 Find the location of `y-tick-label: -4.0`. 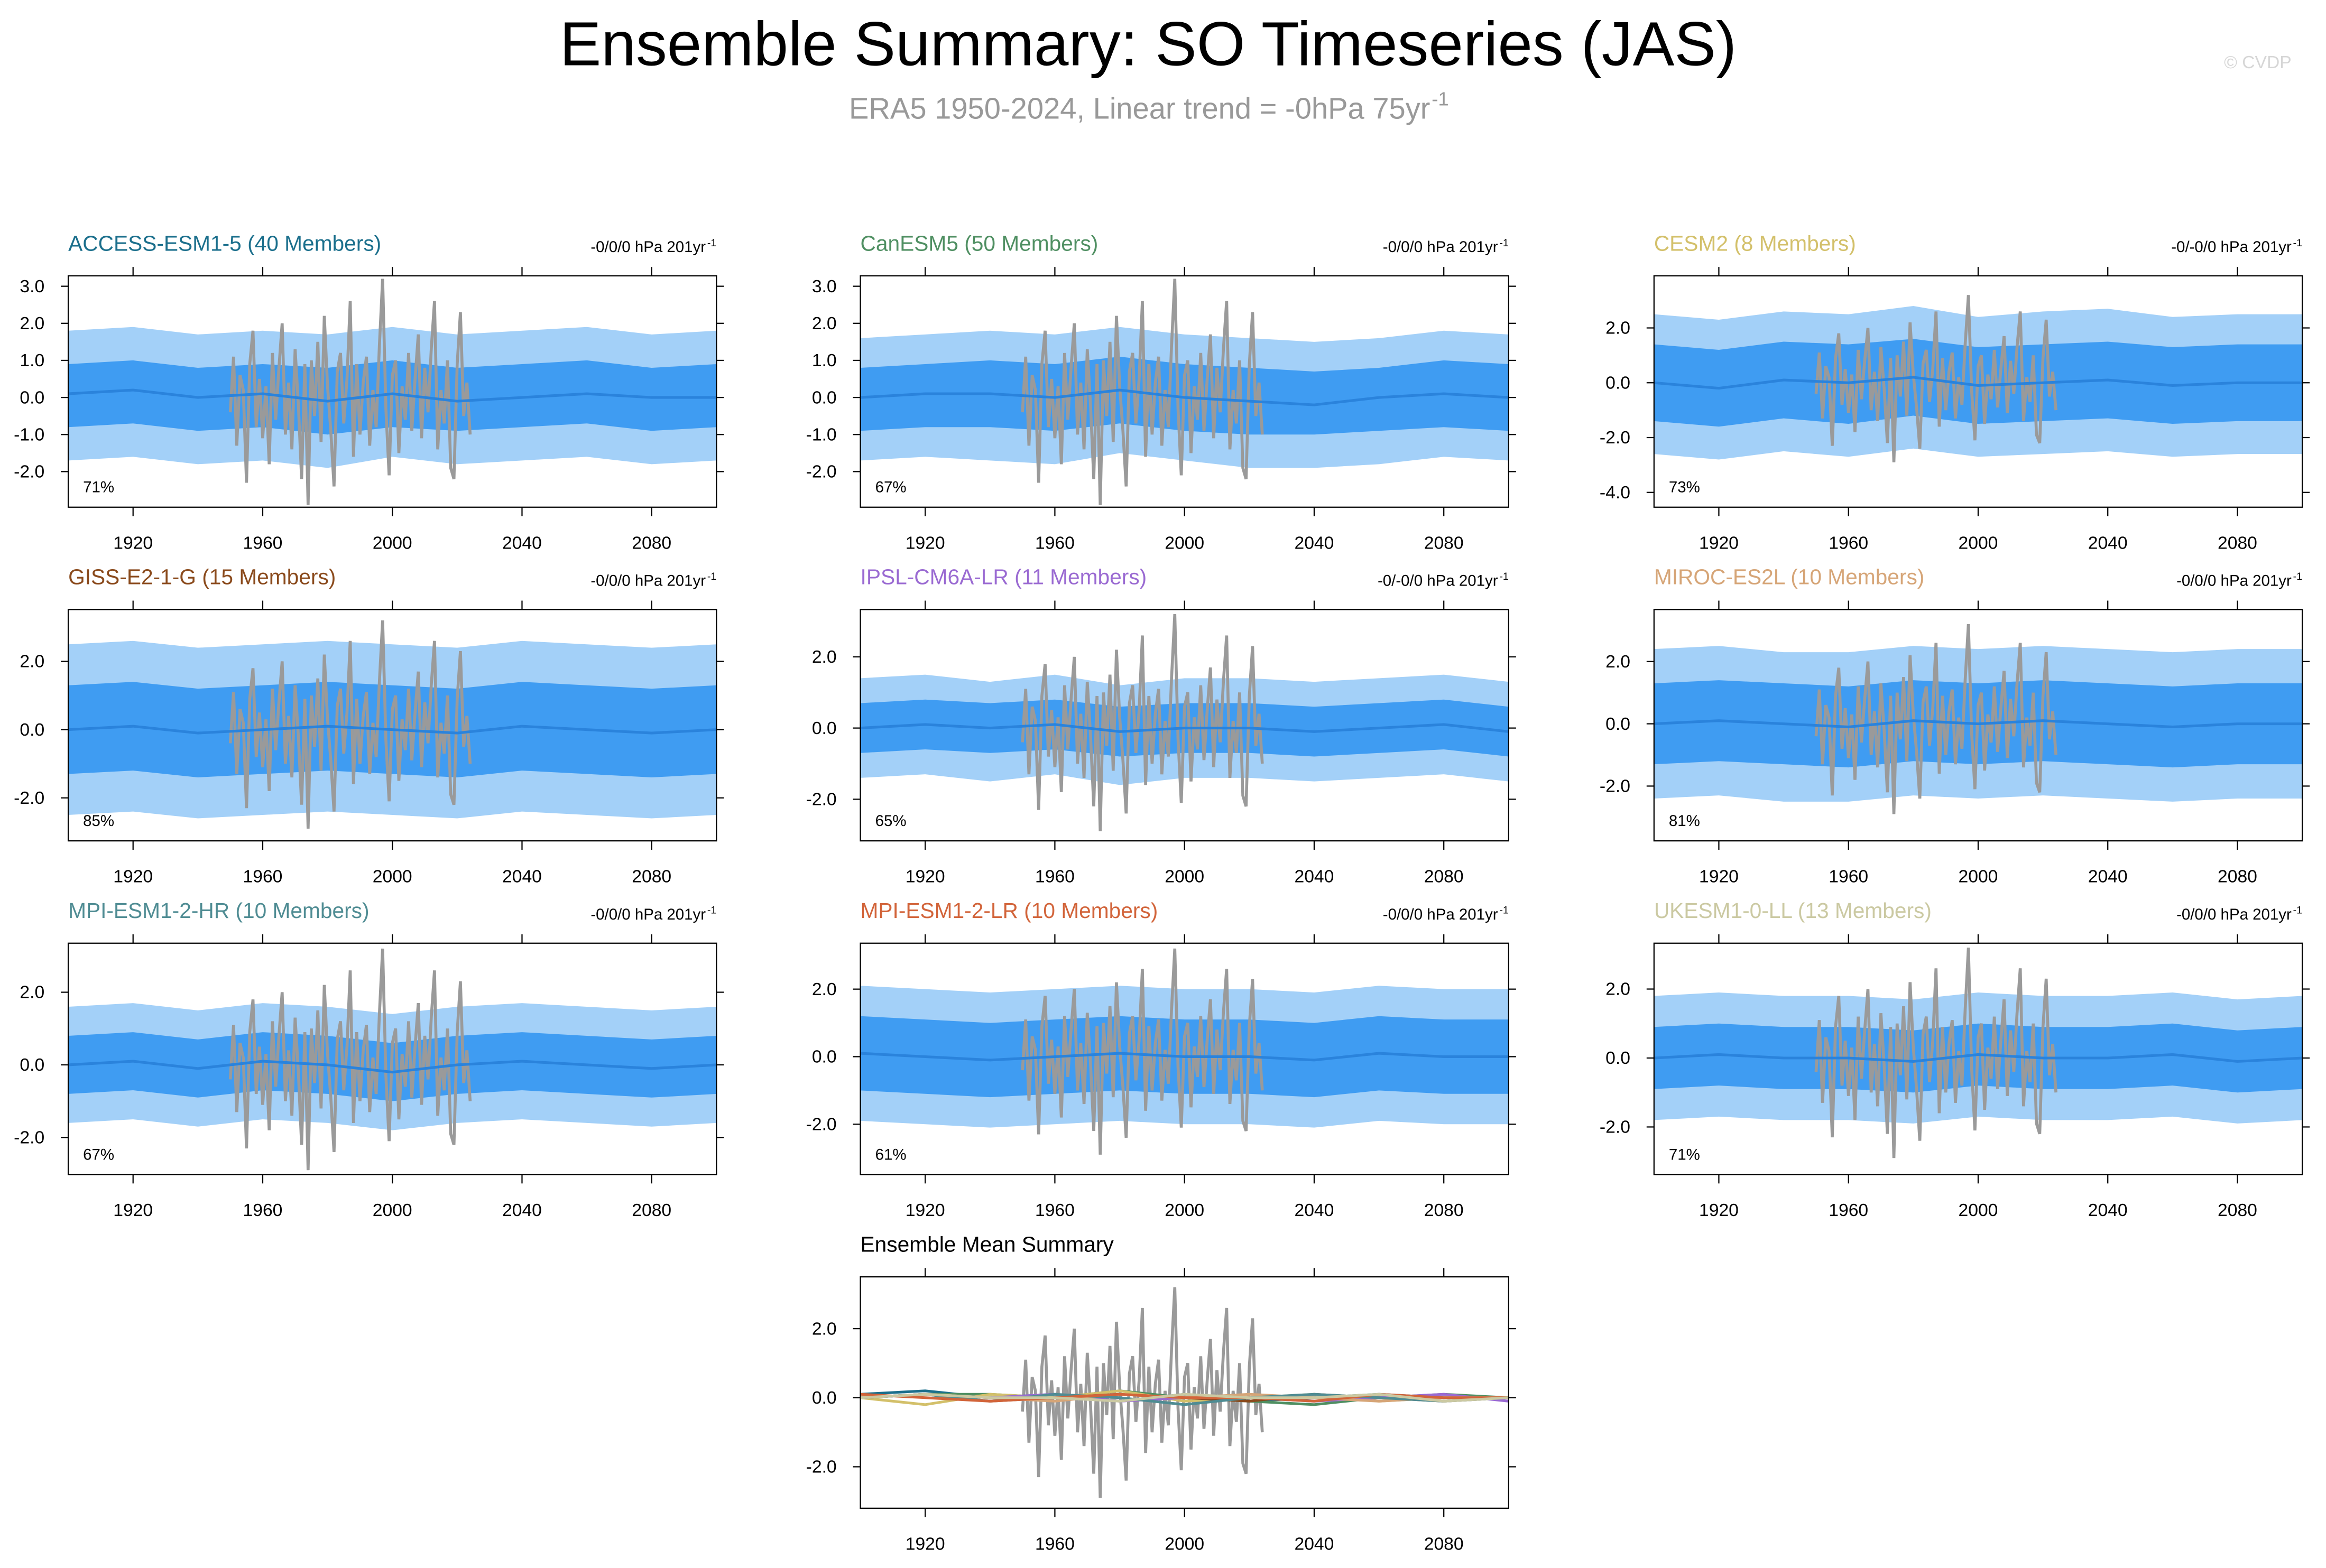

y-tick-label: -4.0 is located at coordinates (1615, 493).